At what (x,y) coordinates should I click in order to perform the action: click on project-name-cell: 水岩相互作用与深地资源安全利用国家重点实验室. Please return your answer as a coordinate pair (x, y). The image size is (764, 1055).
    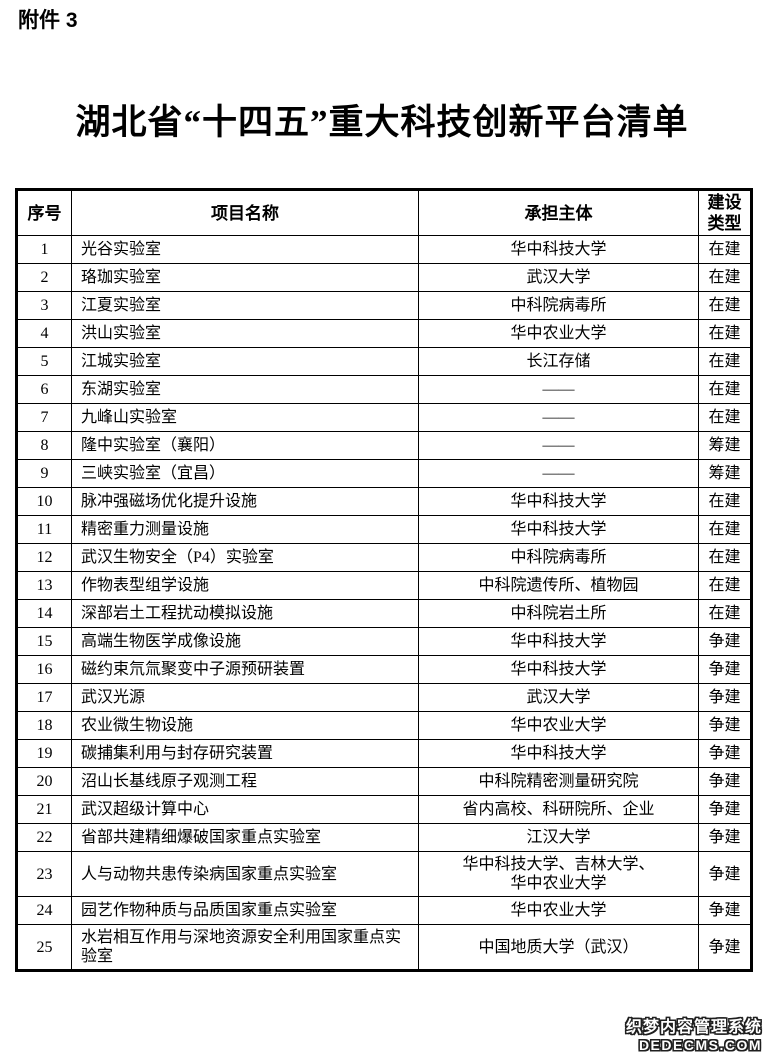
    Looking at the image, I should click on (245, 947).